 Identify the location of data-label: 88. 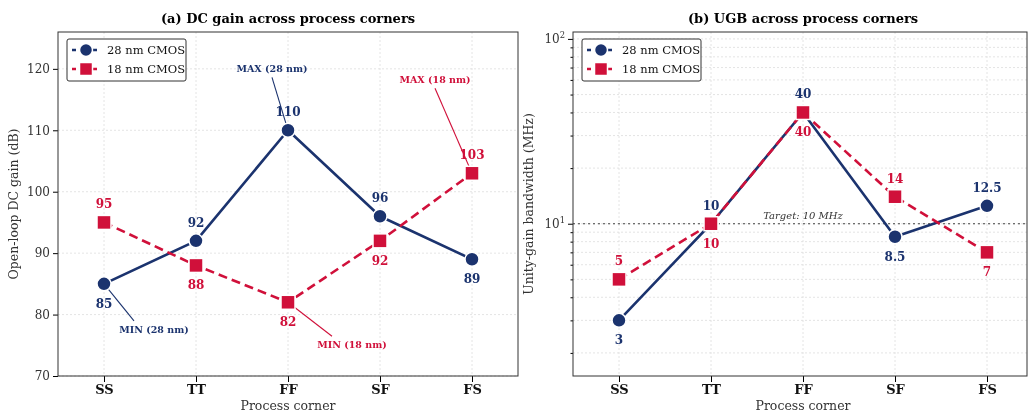
(196, 285).